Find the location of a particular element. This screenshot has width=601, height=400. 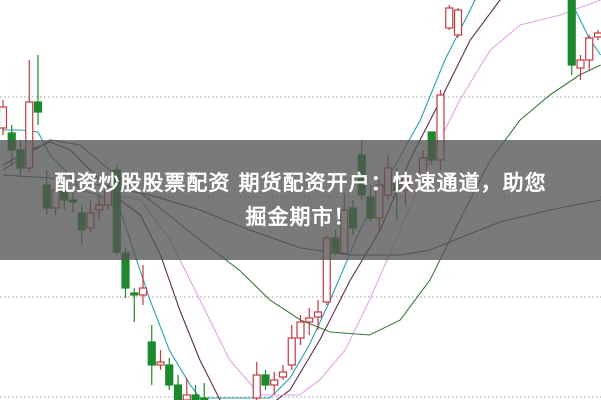

headline-line-2: 掘金期市！ is located at coordinates (300, 217).